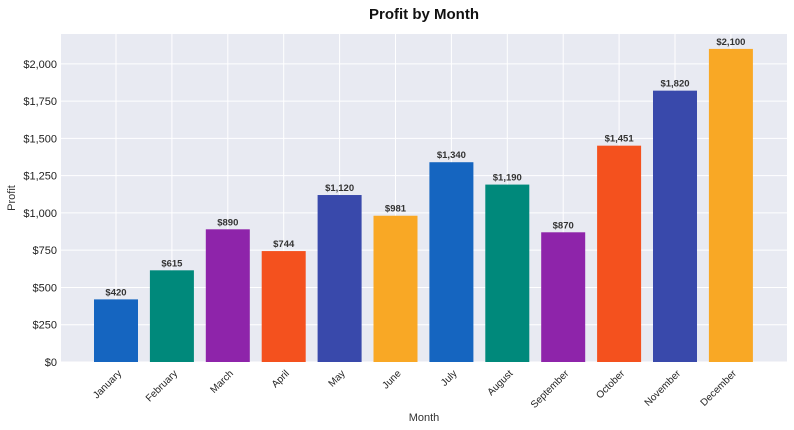 This screenshot has height=430, width=794. What do you see at coordinates (395, 288) in the screenshot?
I see `bar-june` at bounding box center [395, 288].